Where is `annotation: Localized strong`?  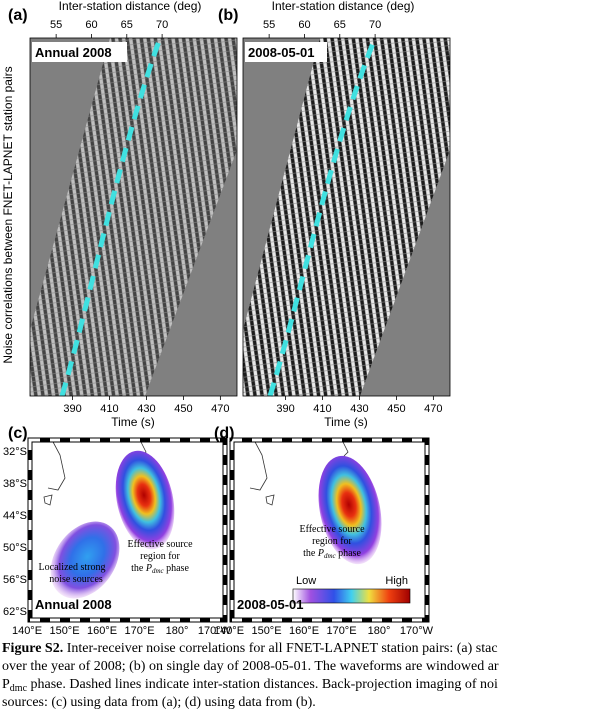
annotation: Localized strong is located at coordinates (72, 567).